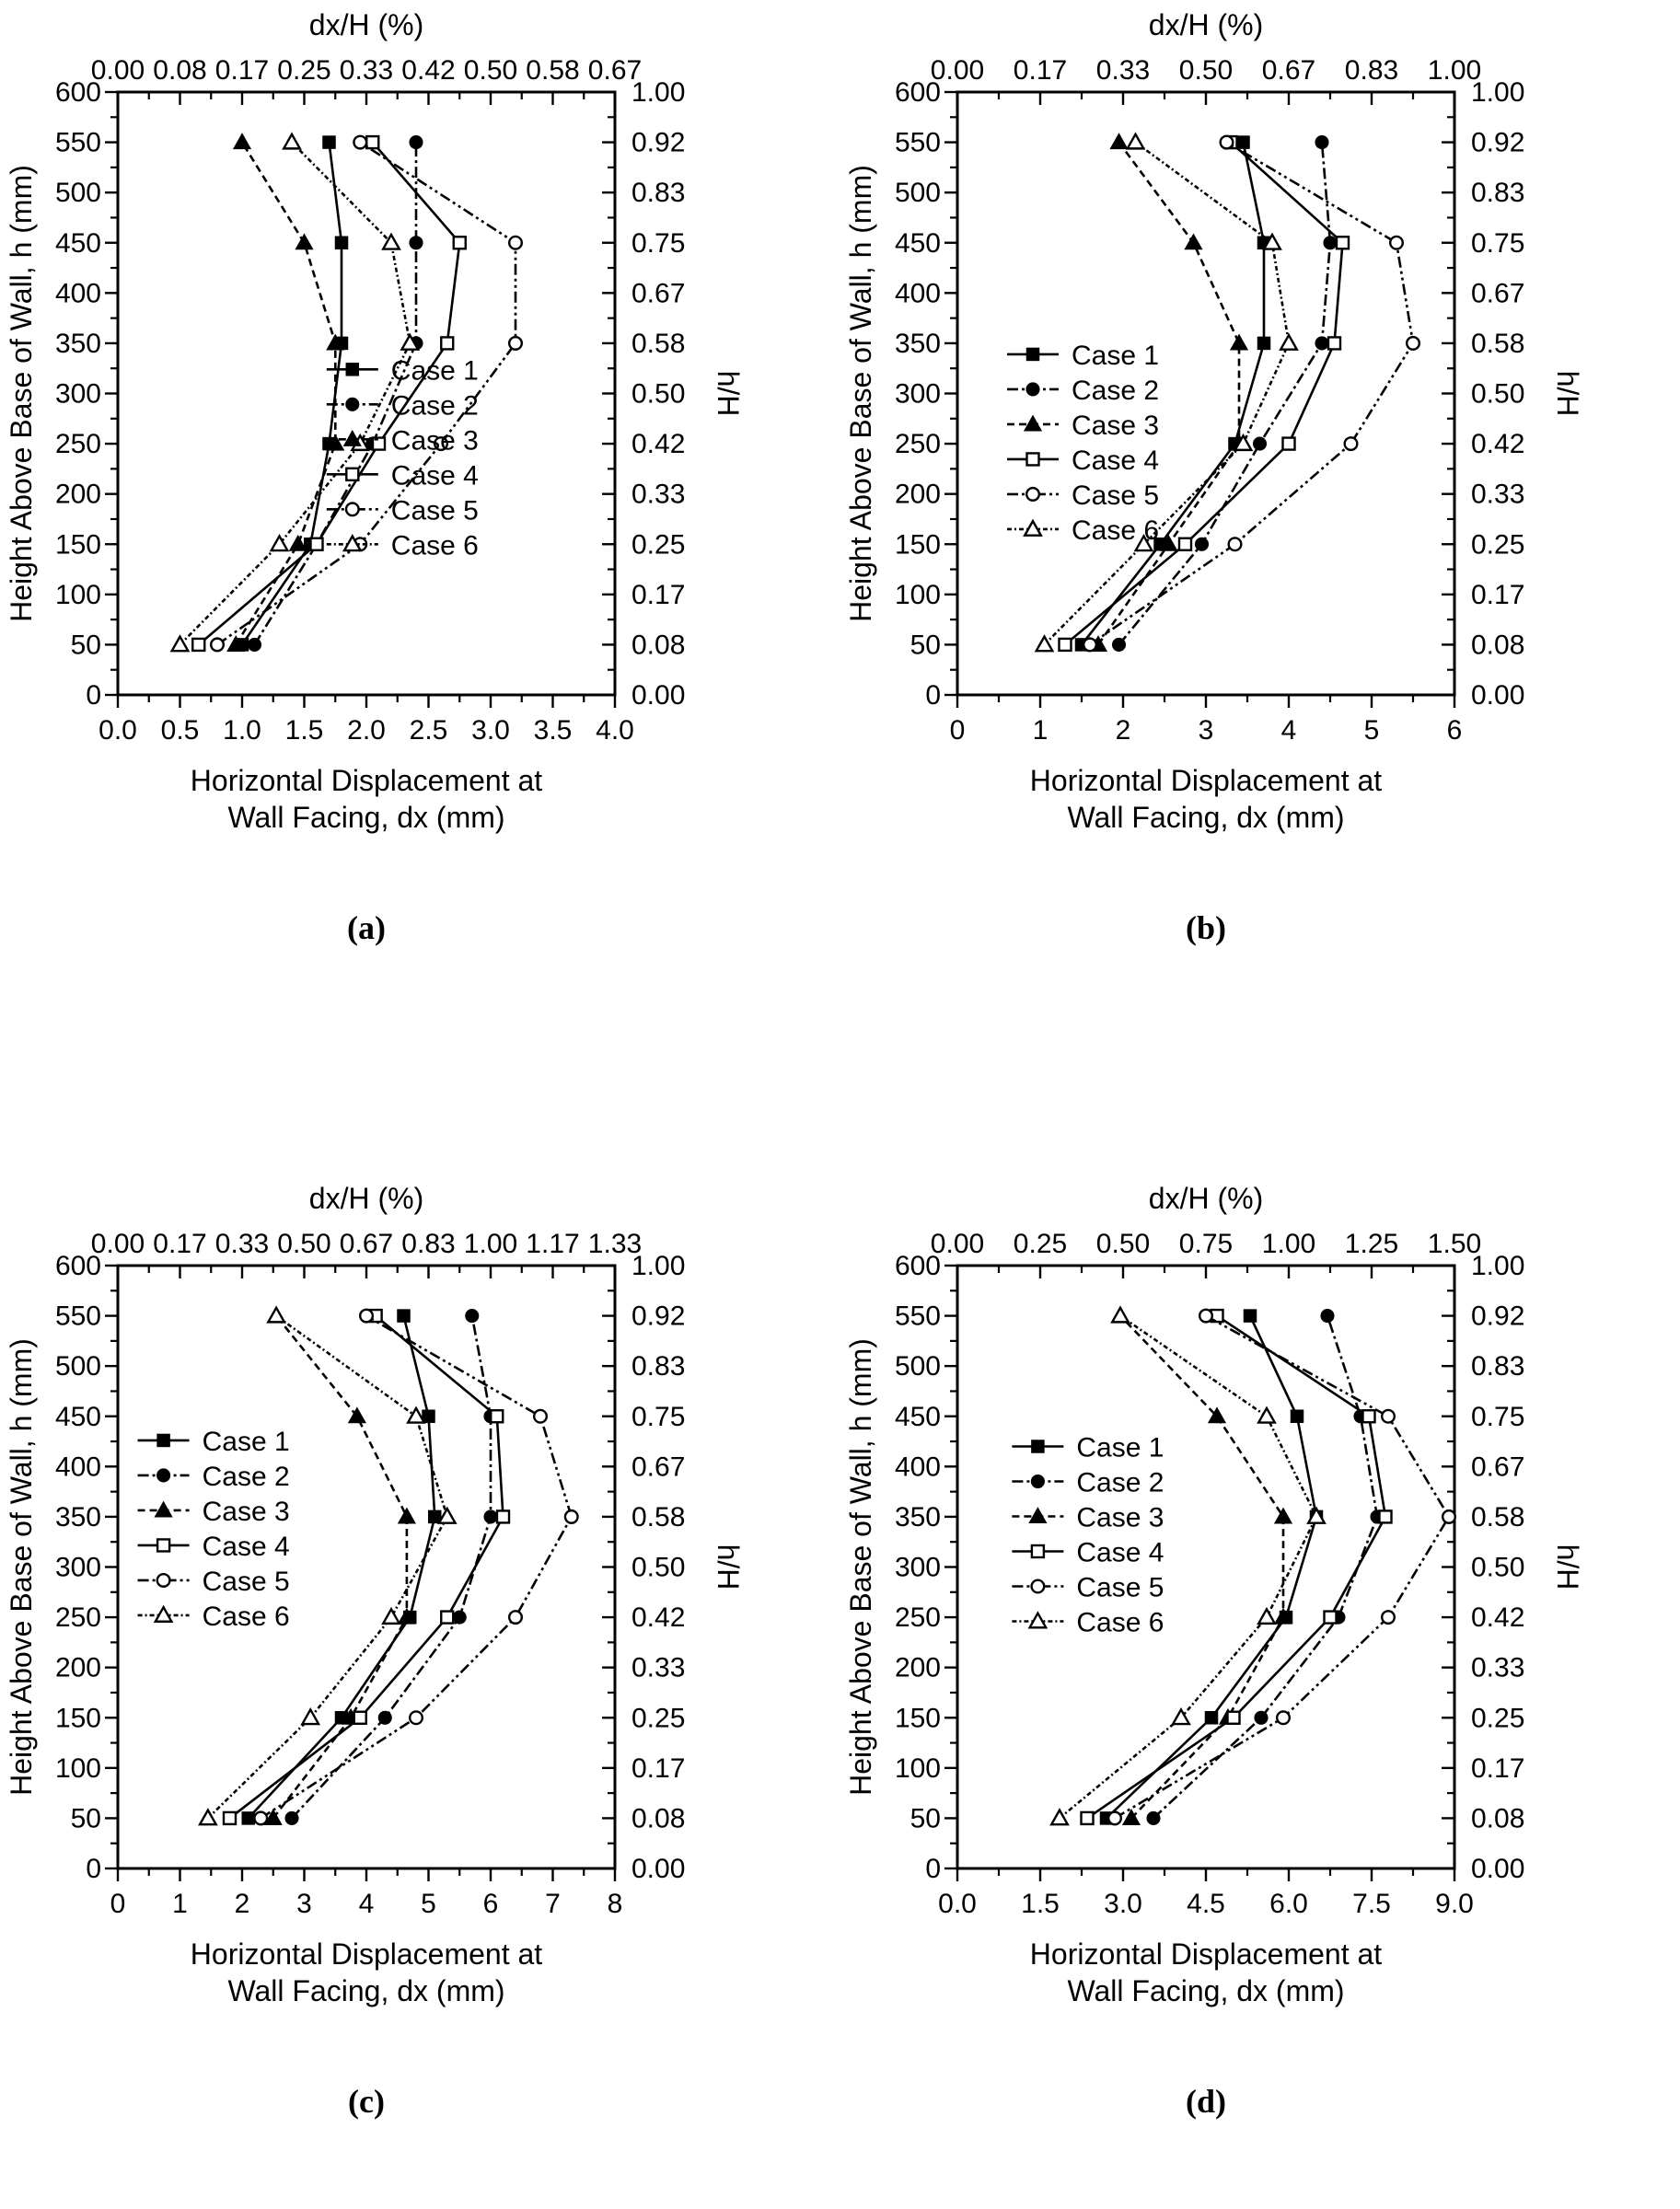 The width and height of the screenshot is (1680, 2209). I want to click on x-axis-tick-label: 3.5, so click(553, 730).